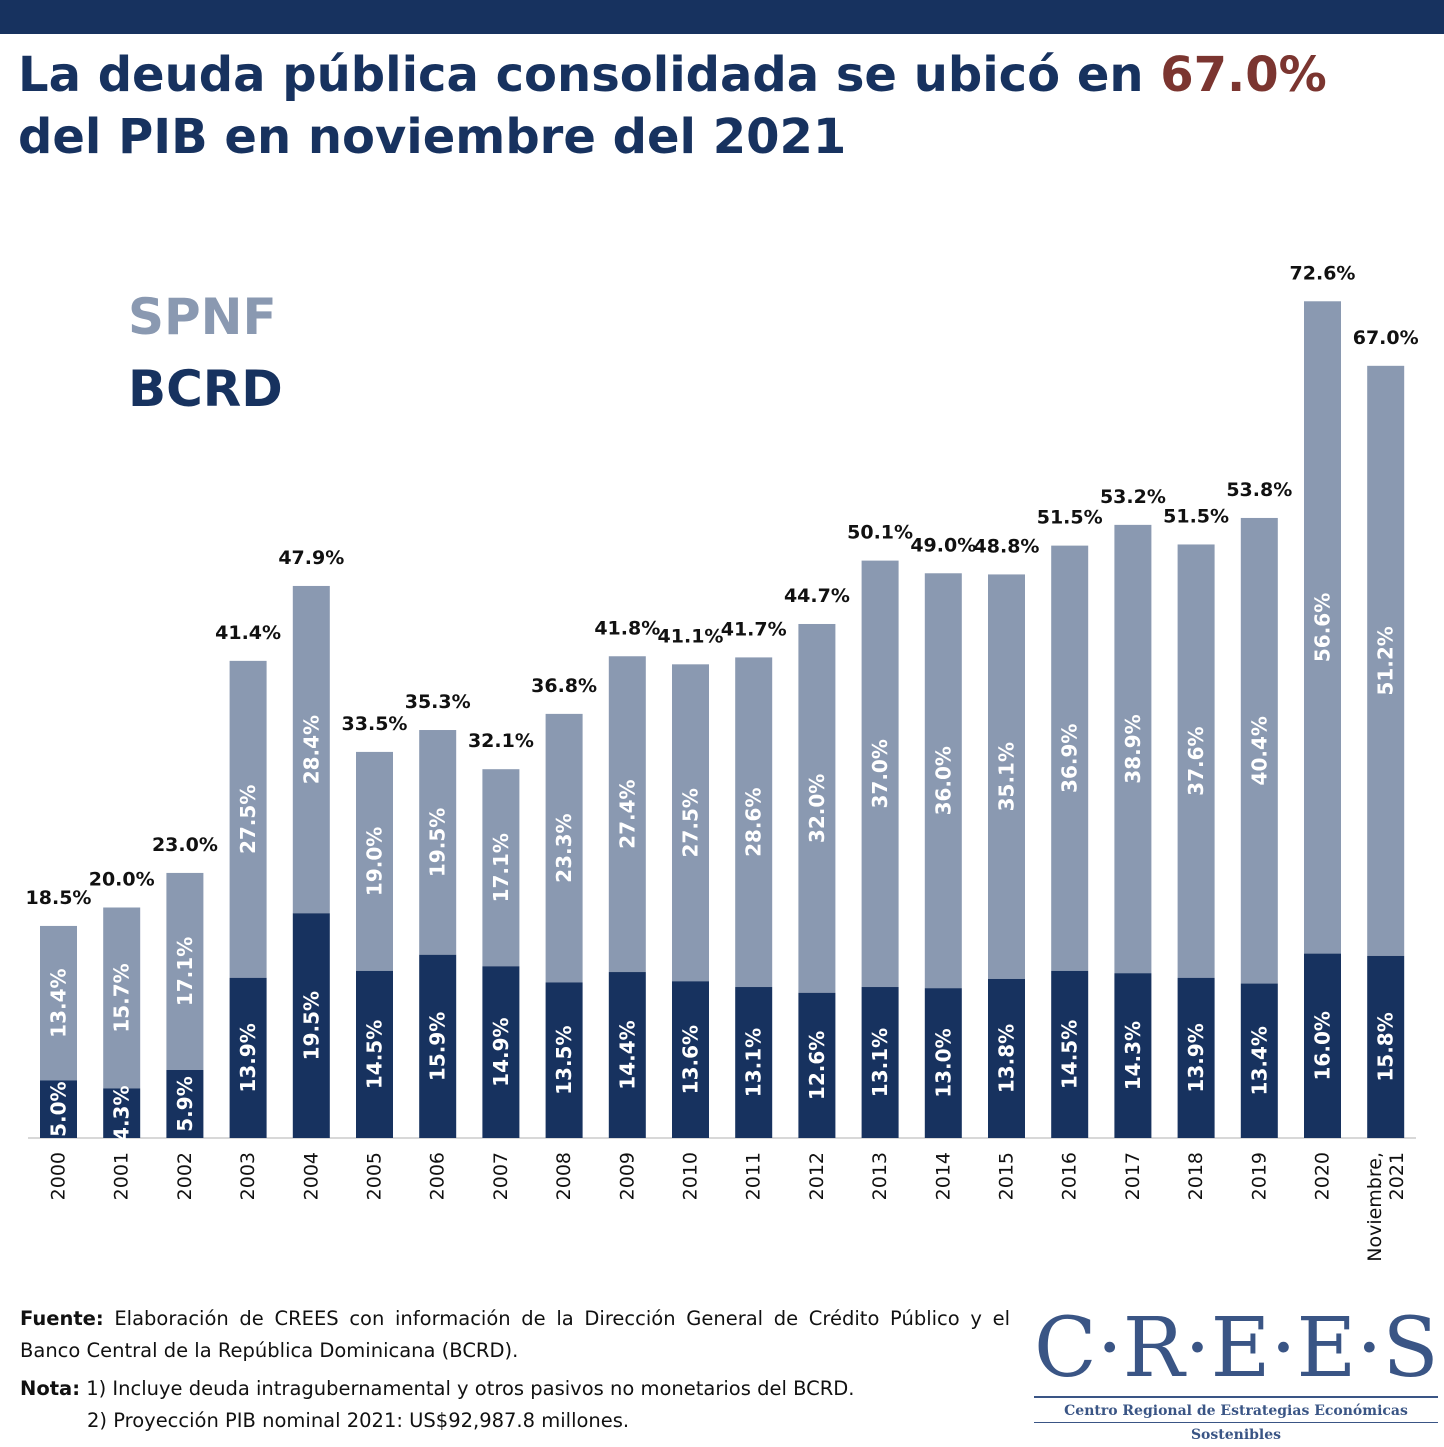  I want to click on x-tick-label: 2008, so click(564, 1176).